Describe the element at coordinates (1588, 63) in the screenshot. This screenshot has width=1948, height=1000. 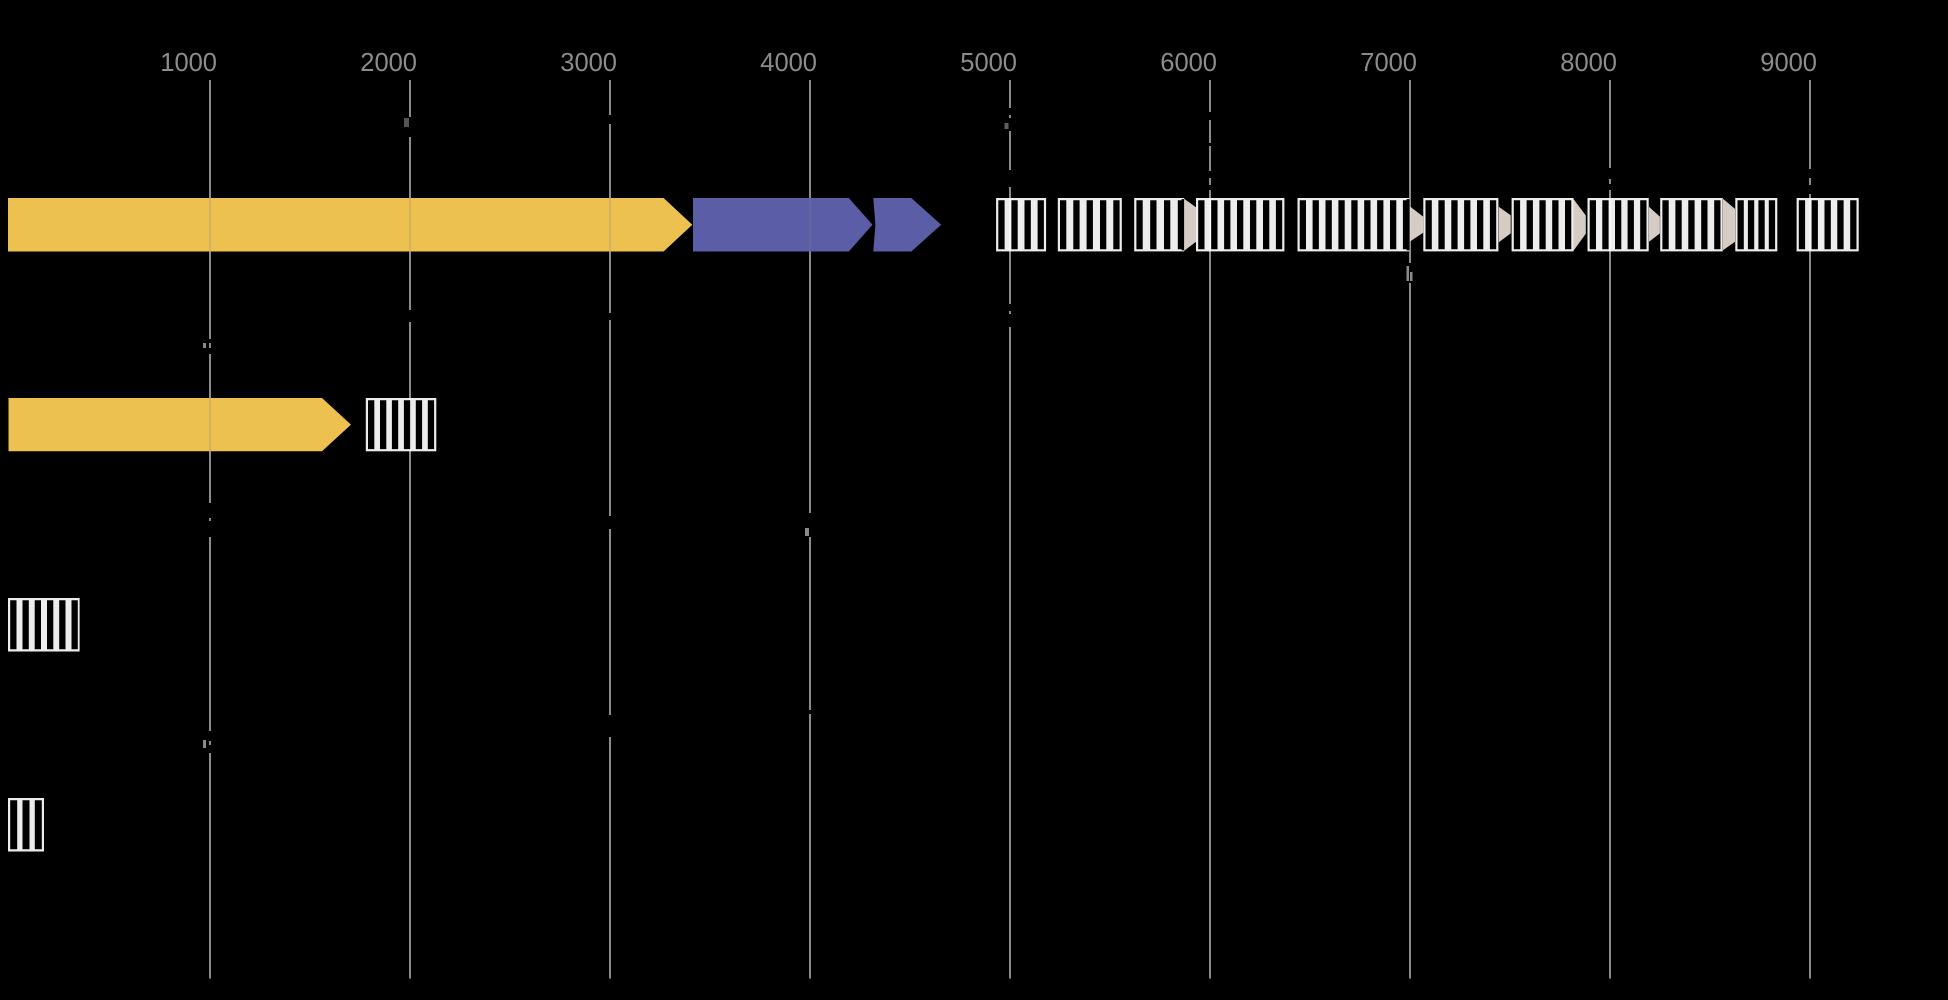
I see `svg-text: 8000` at that location.